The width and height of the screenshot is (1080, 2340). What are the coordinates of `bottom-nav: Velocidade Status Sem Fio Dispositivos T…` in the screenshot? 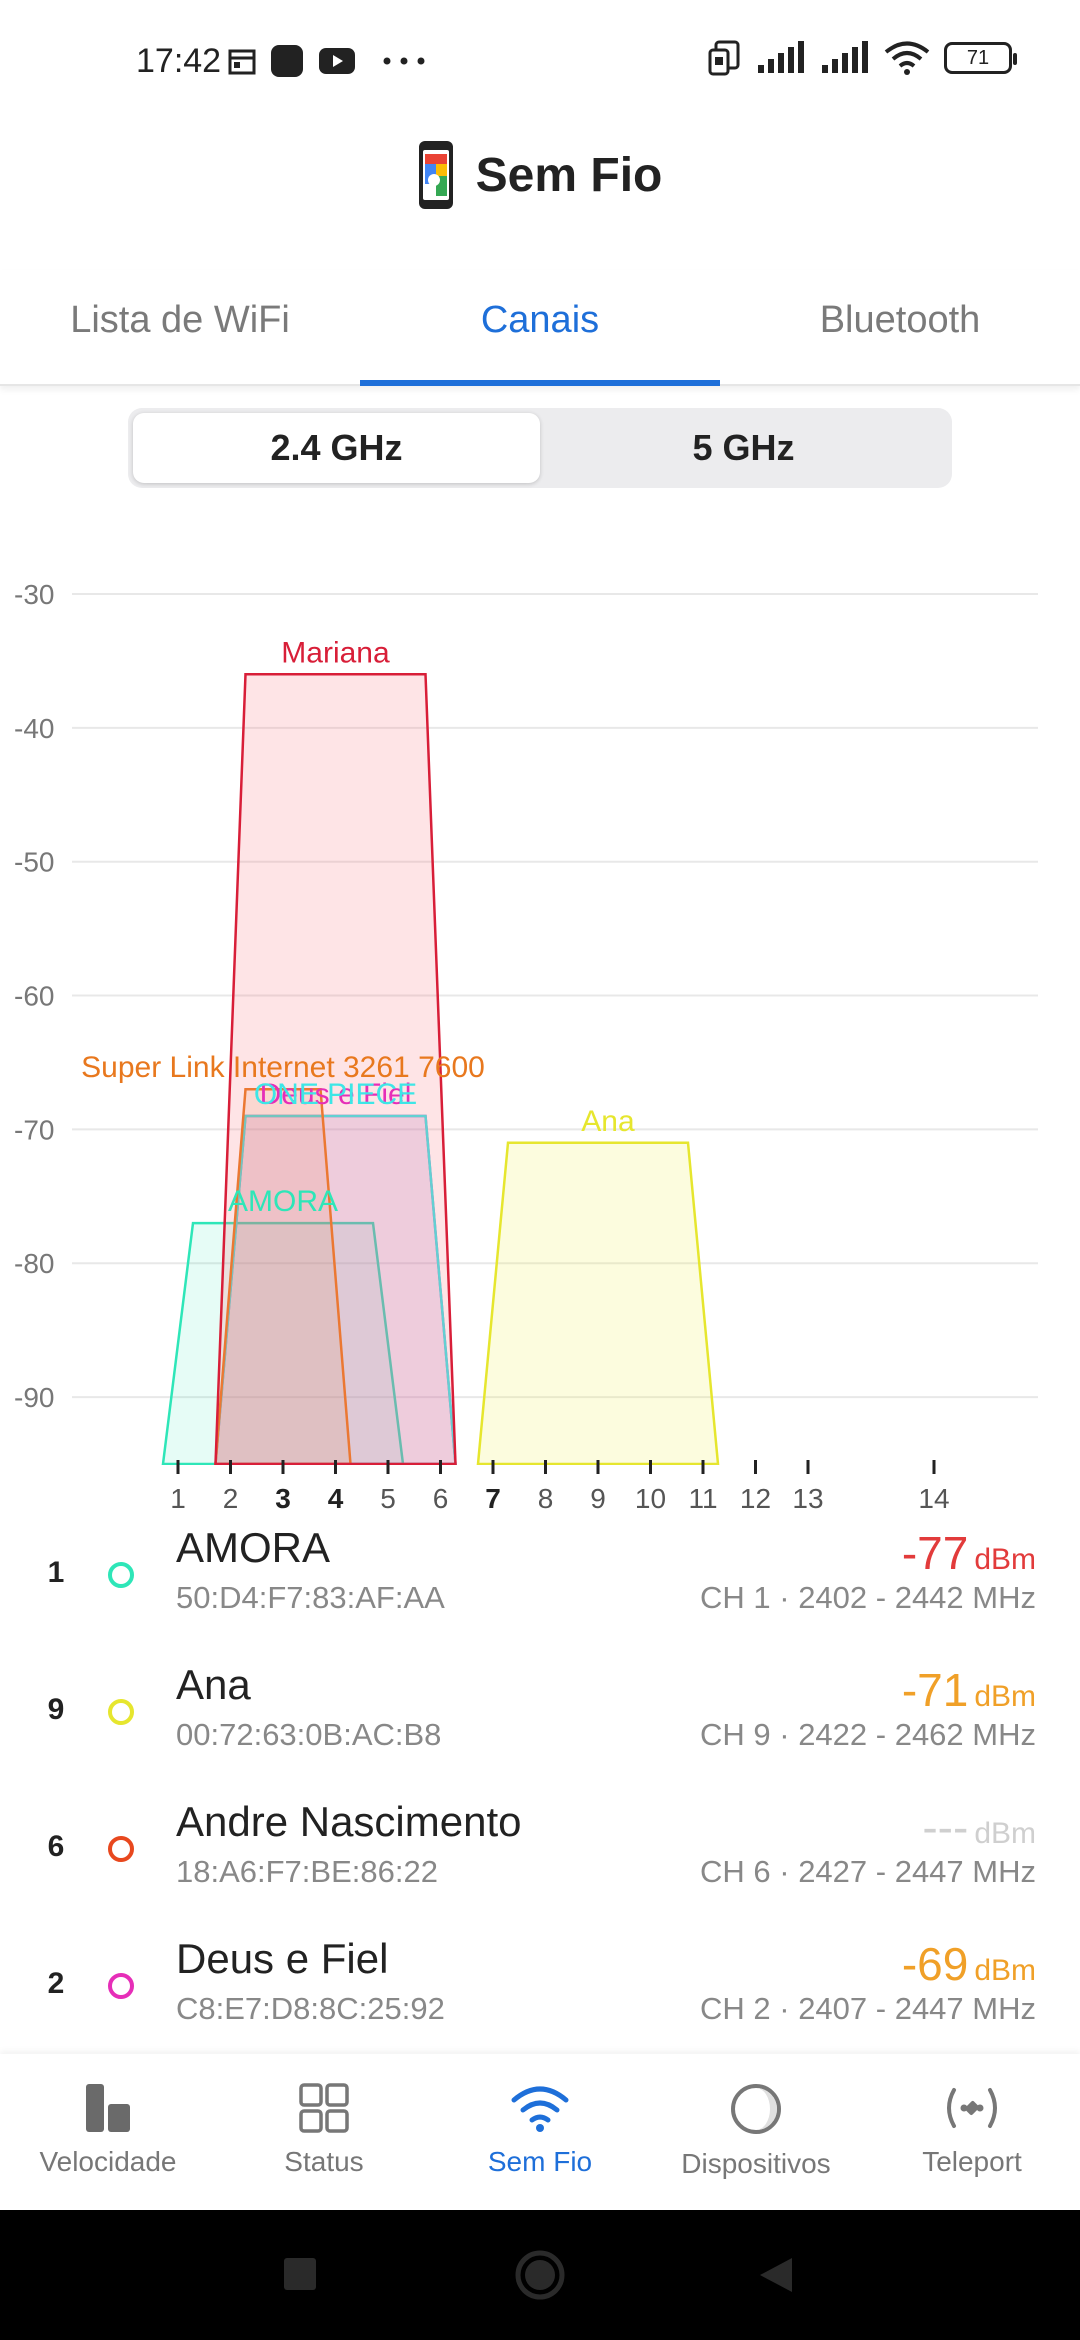 It's located at (540, 2132).